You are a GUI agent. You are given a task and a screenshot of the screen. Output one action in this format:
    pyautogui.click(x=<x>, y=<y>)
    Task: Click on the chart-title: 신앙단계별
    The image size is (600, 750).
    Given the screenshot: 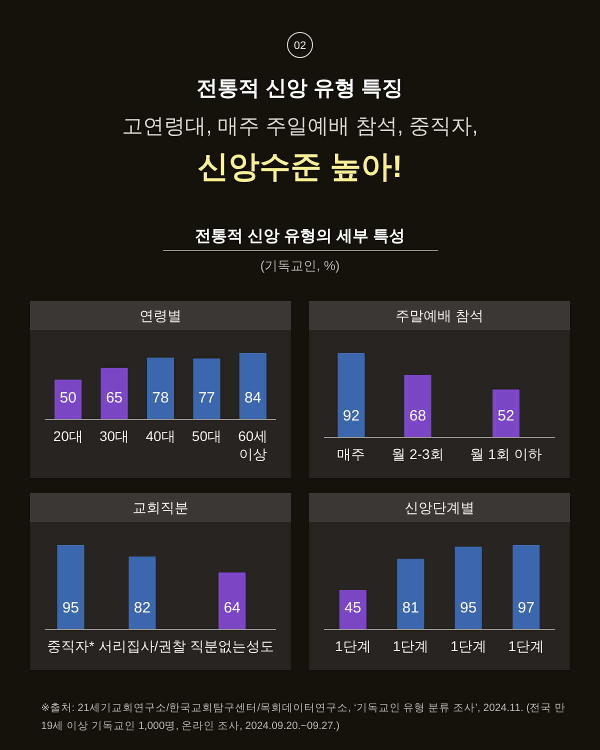 What is the action you would take?
    pyautogui.click(x=439, y=508)
    